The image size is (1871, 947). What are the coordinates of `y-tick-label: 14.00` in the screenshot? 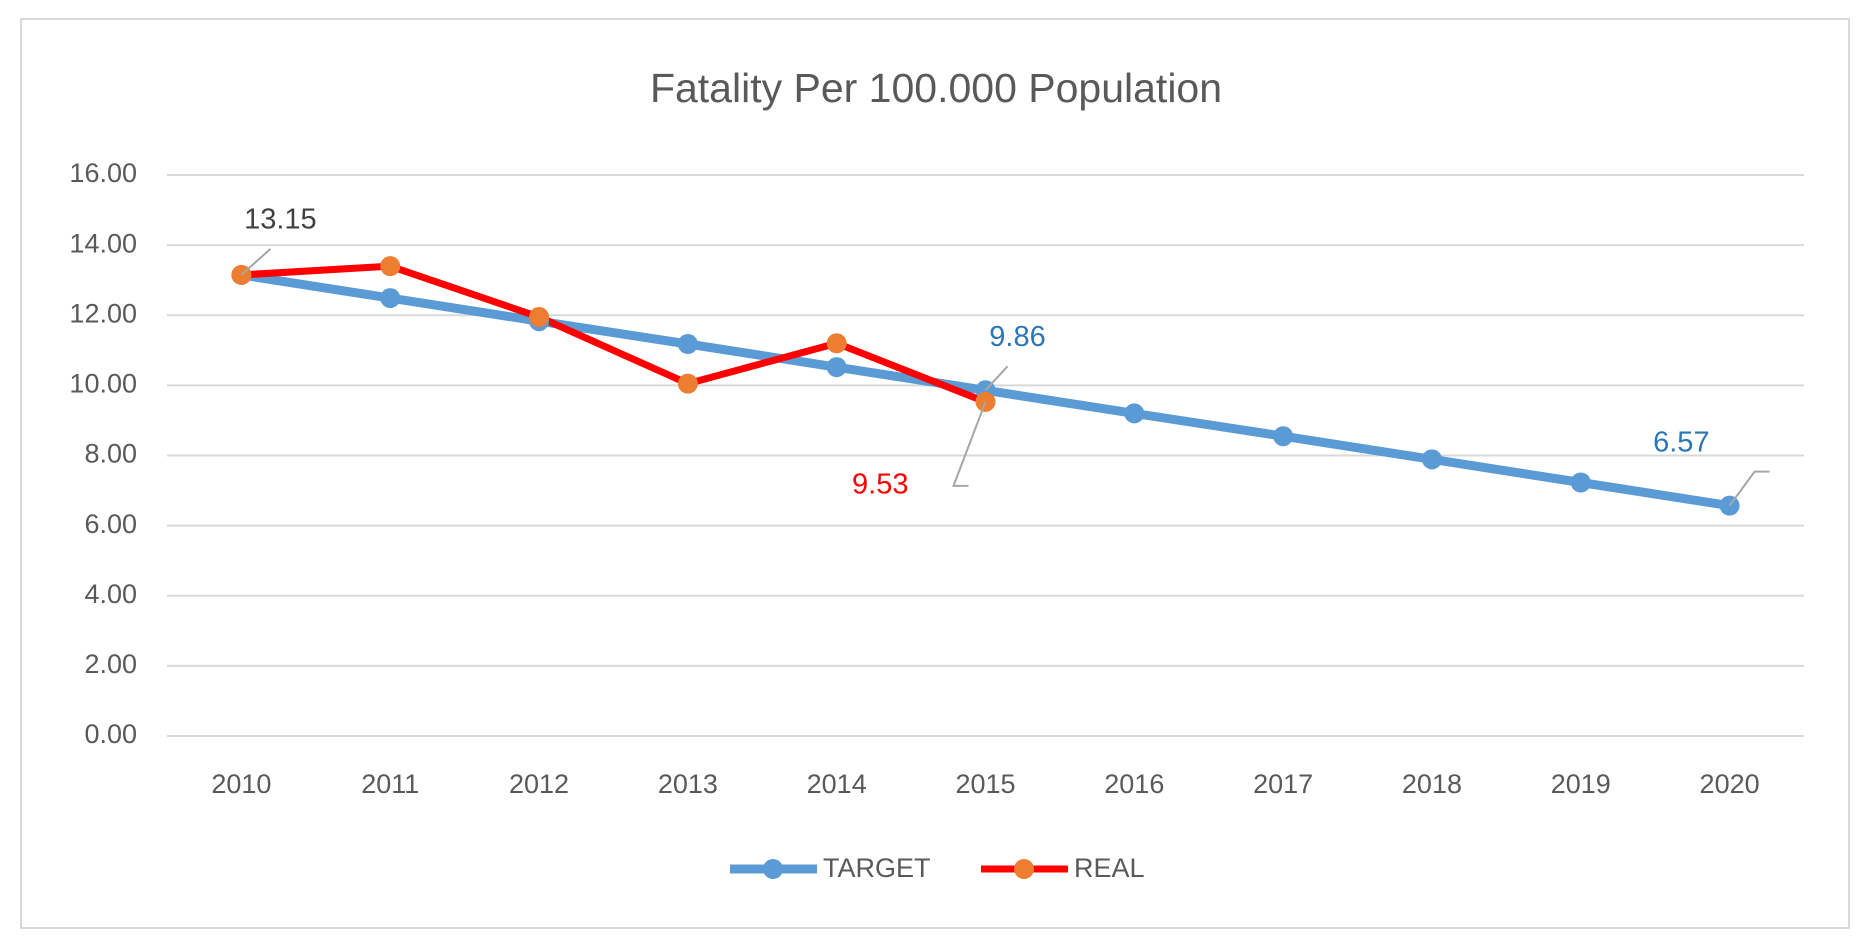 It's located at (103, 243).